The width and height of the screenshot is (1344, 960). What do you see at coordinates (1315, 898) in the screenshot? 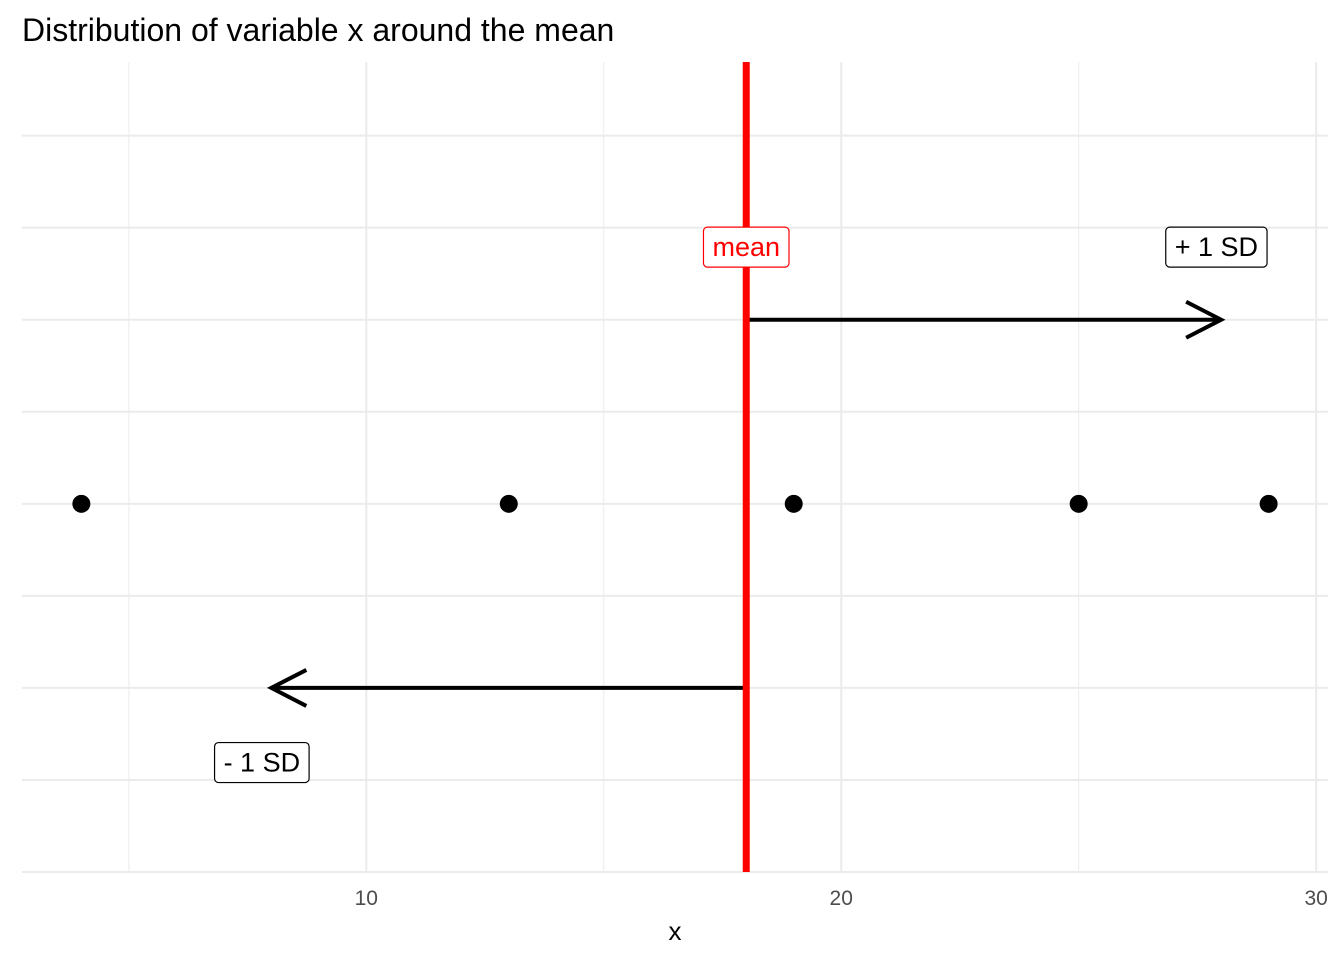
I see `x-tick-label: 30` at bounding box center [1315, 898].